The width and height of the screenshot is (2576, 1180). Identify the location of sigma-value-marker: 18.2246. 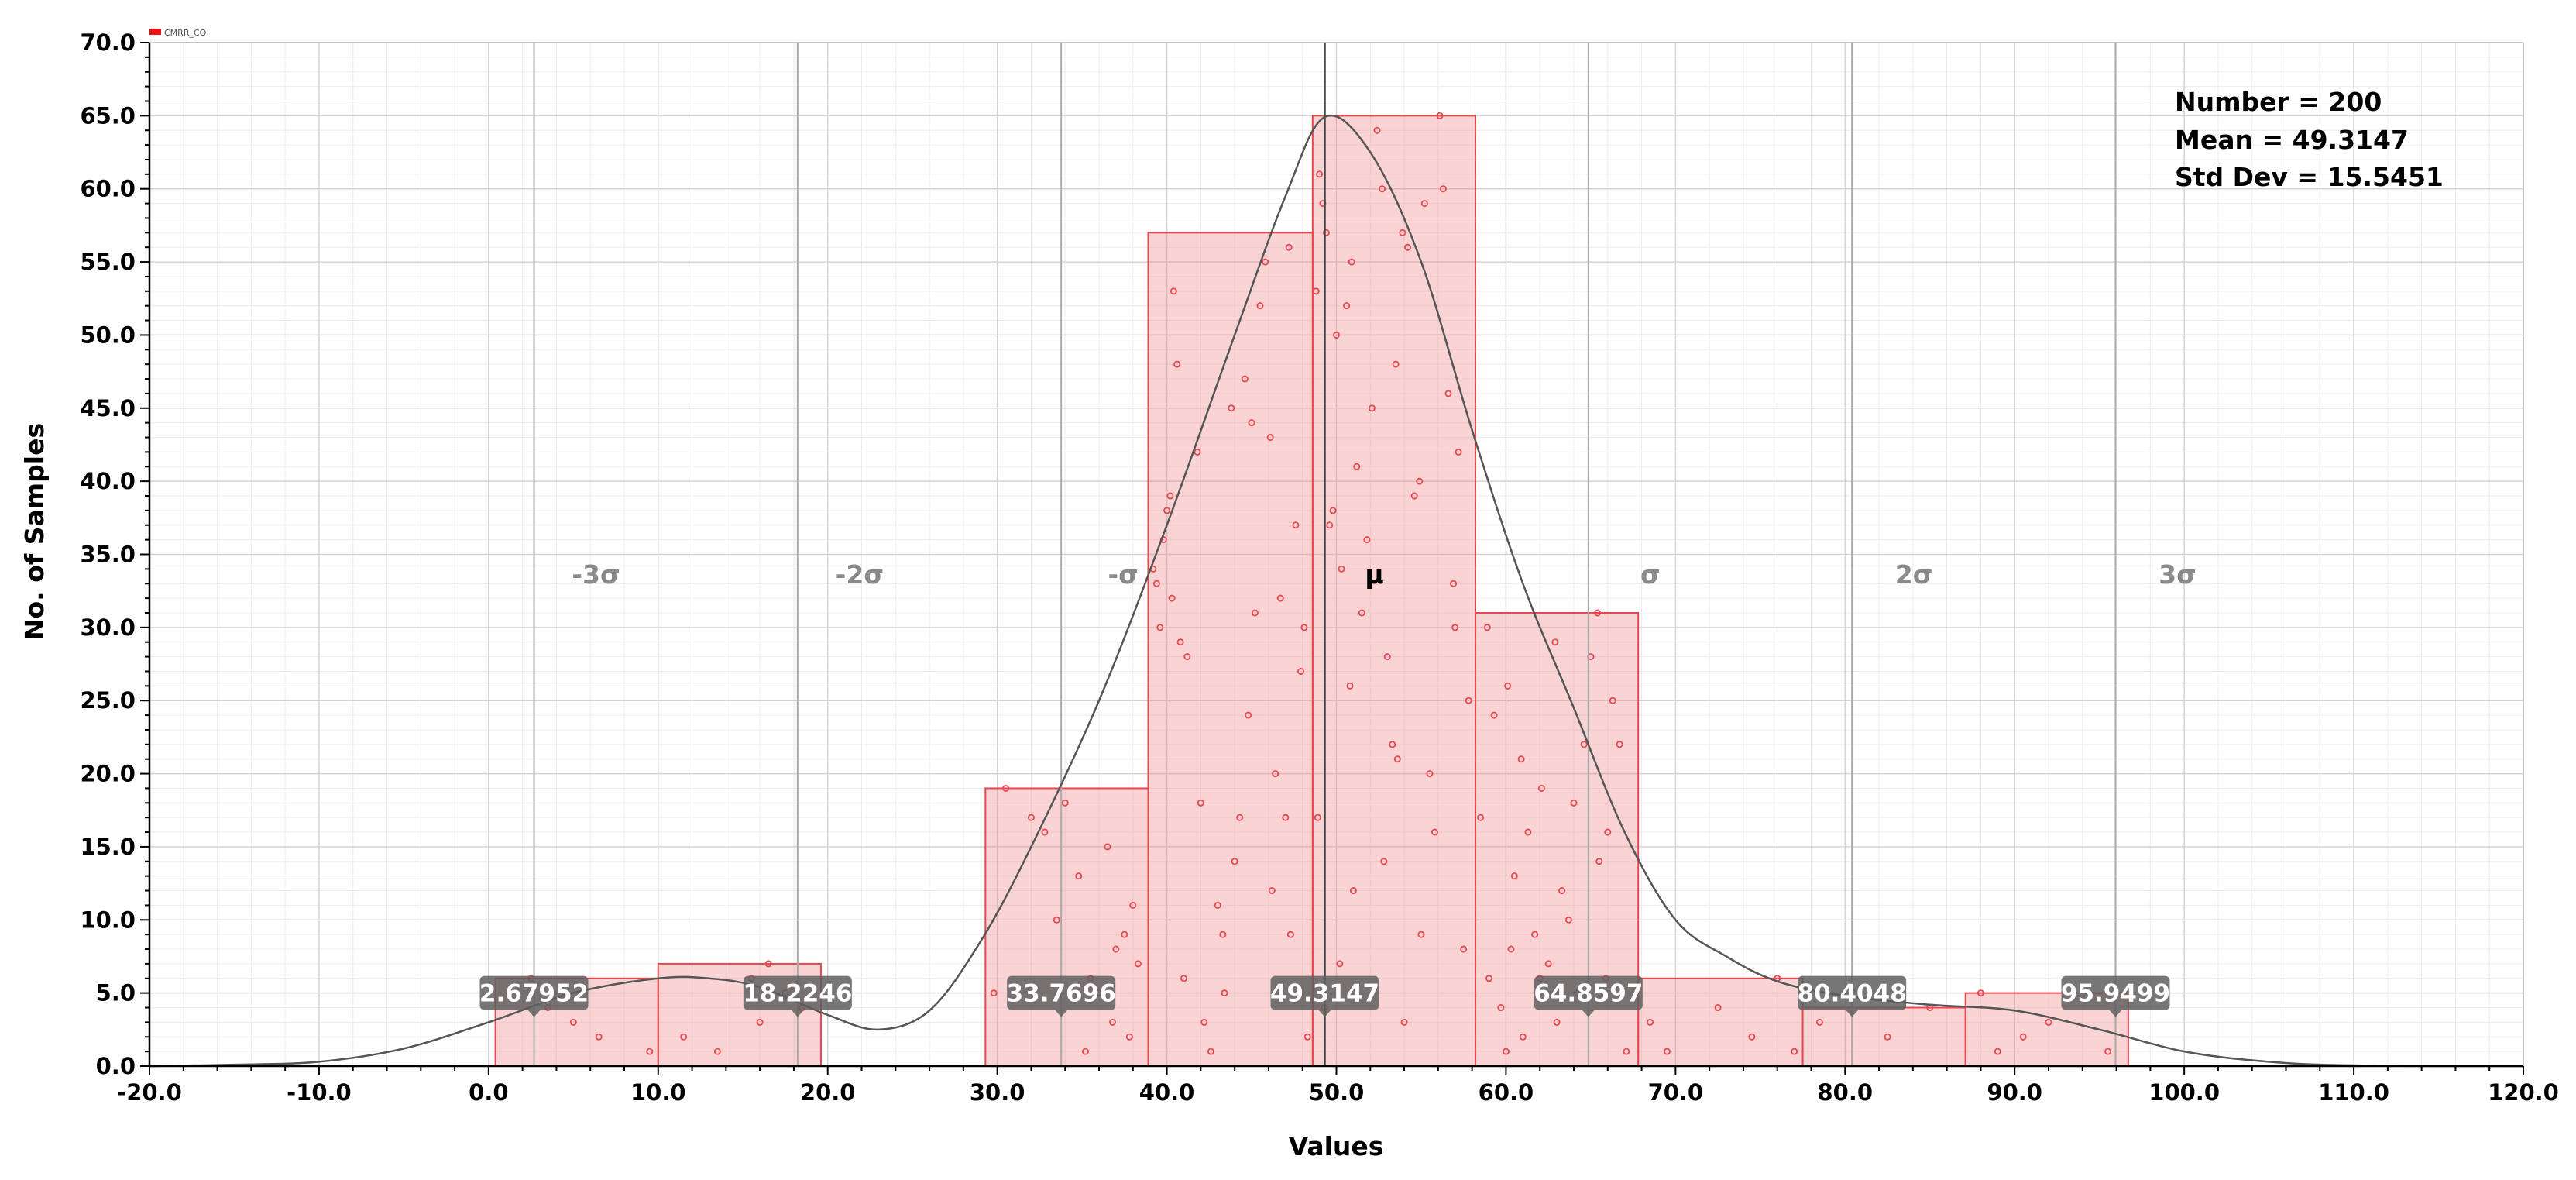
(797, 996).